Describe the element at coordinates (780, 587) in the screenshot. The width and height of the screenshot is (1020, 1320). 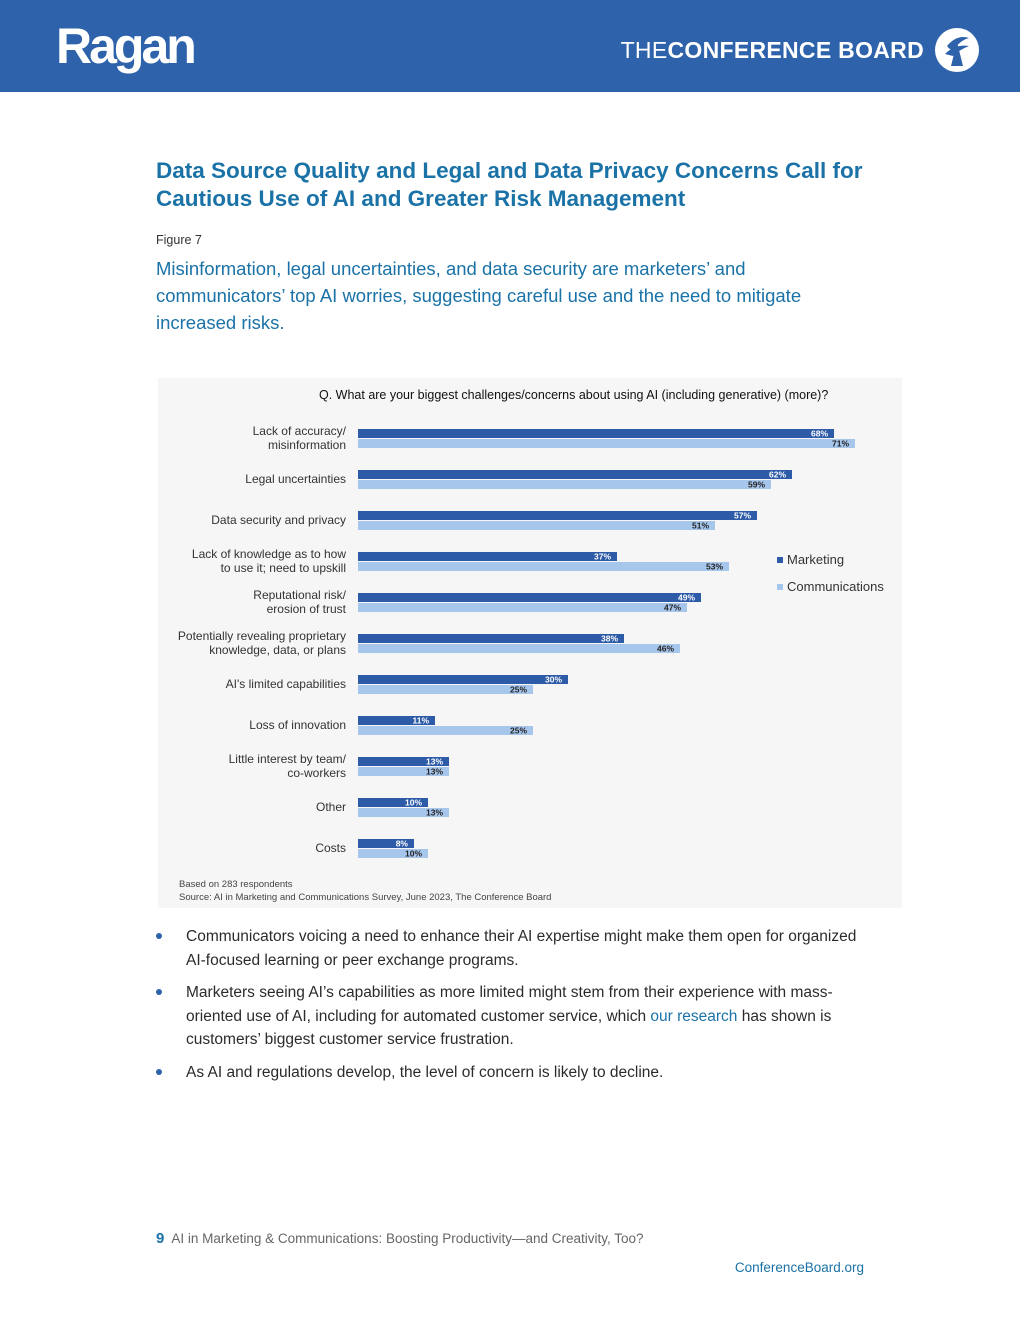
I see `legend-marker-communications` at that location.